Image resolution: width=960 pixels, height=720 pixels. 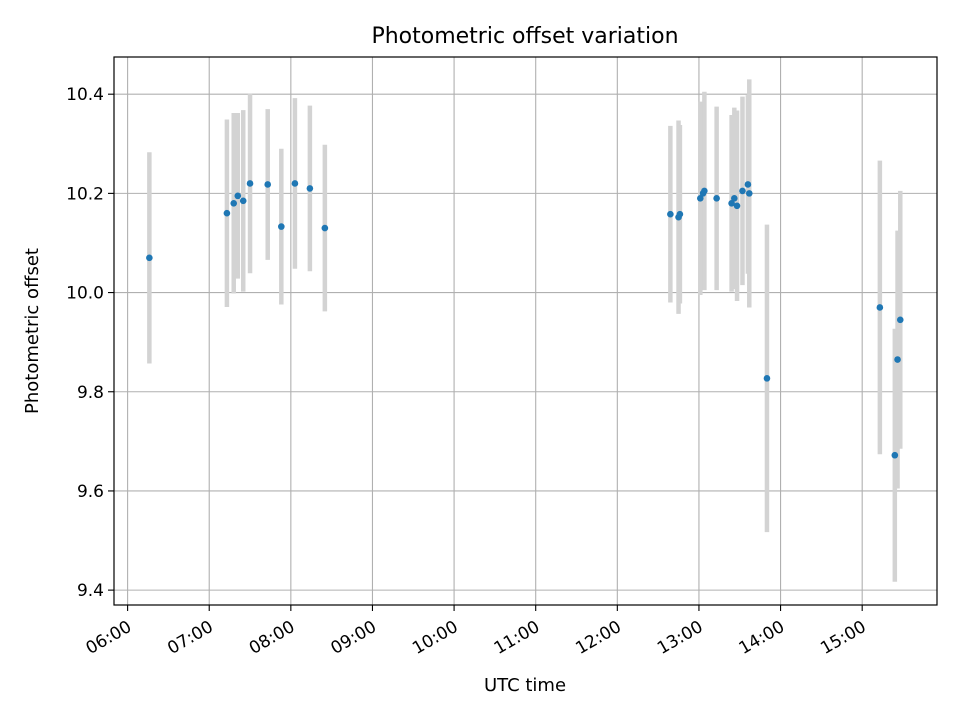 What do you see at coordinates (90, 591) in the screenshot?
I see `y-tick-label: 9.4` at bounding box center [90, 591].